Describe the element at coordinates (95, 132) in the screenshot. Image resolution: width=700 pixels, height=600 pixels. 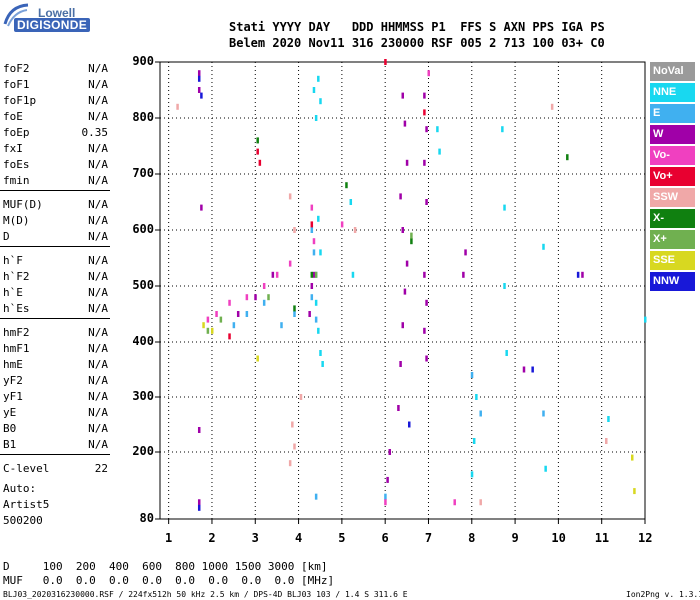
I see `param-value: 0.35` at that location.